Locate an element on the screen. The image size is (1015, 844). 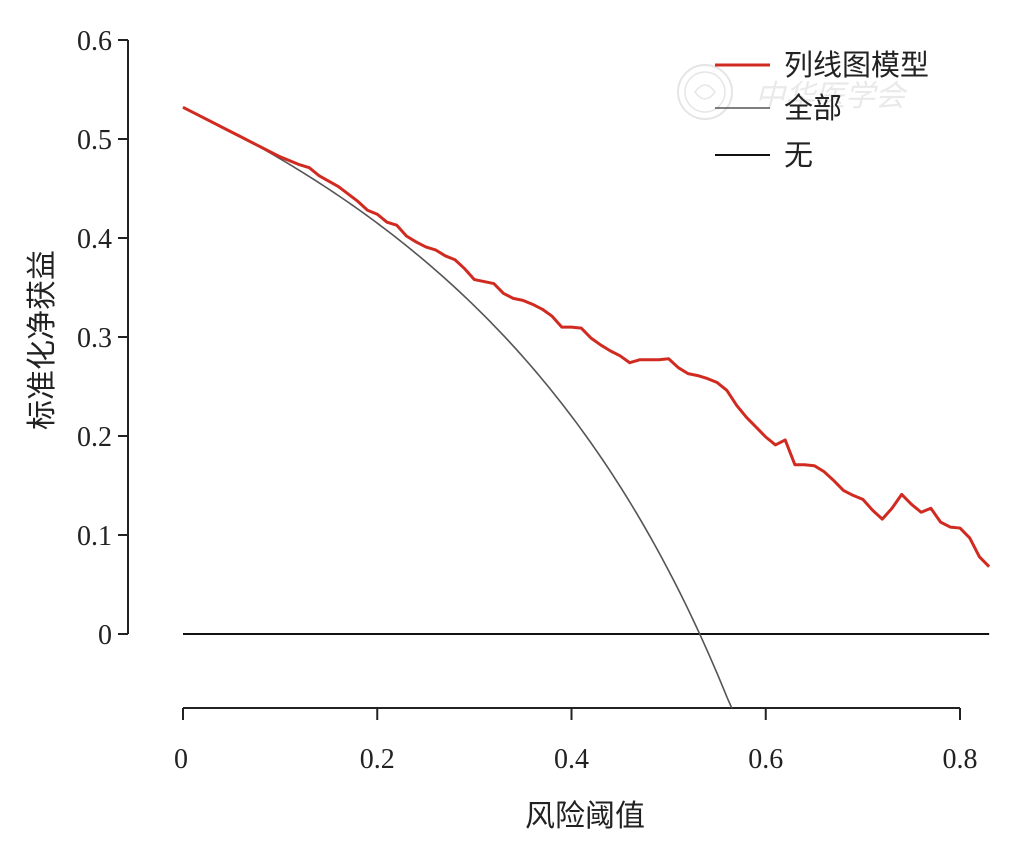
watermark-seal: 中华医学会 is located at coordinates (792, 92).